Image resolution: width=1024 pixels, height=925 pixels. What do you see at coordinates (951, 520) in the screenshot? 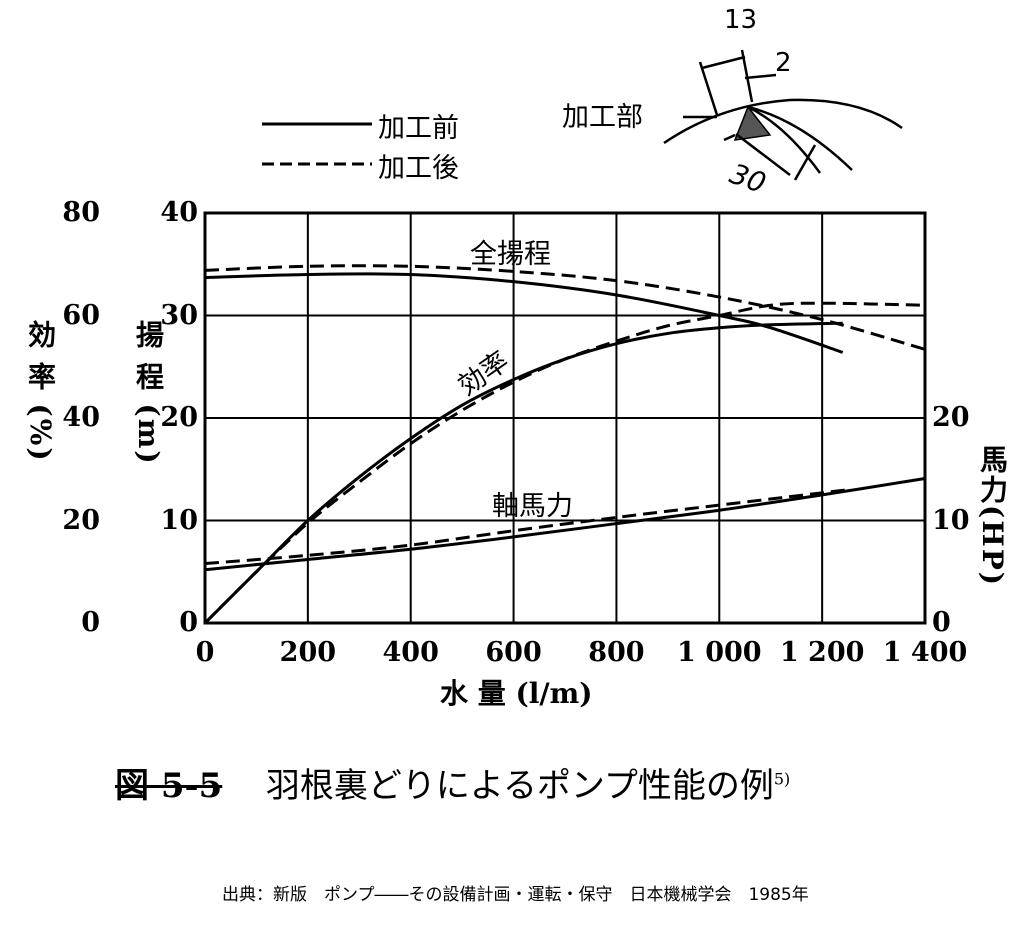
I see `power-tick-label: 10` at bounding box center [951, 520].